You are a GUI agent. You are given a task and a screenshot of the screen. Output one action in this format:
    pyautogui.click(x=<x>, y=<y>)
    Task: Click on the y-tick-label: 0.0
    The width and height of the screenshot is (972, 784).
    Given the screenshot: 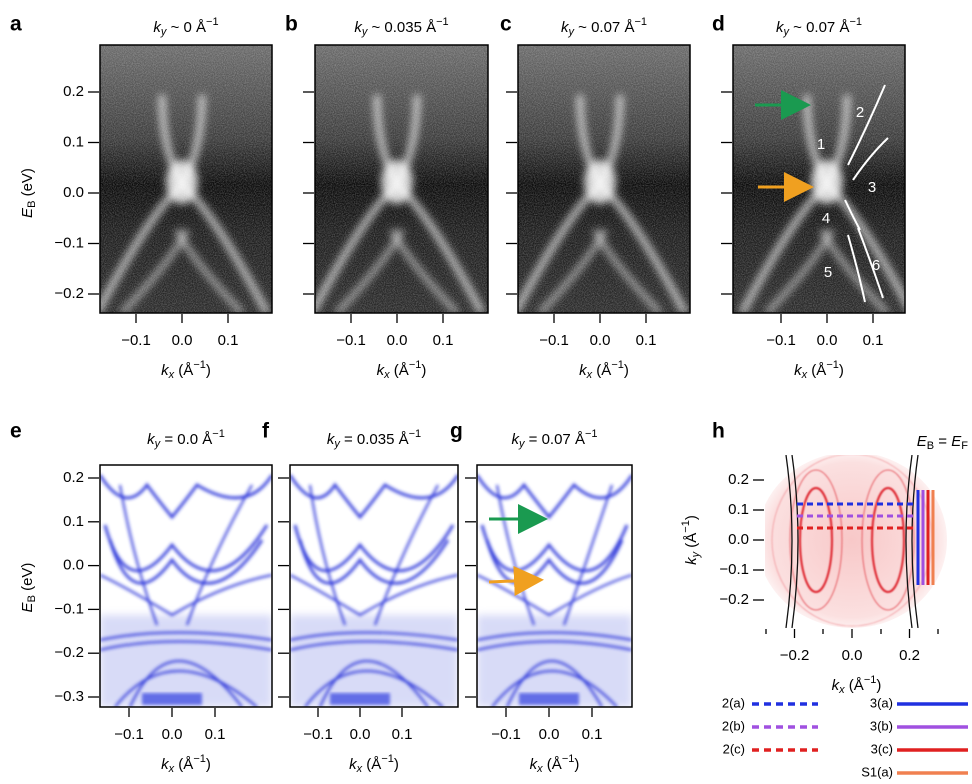 What is the action you would take?
    pyautogui.click(x=73, y=192)
    